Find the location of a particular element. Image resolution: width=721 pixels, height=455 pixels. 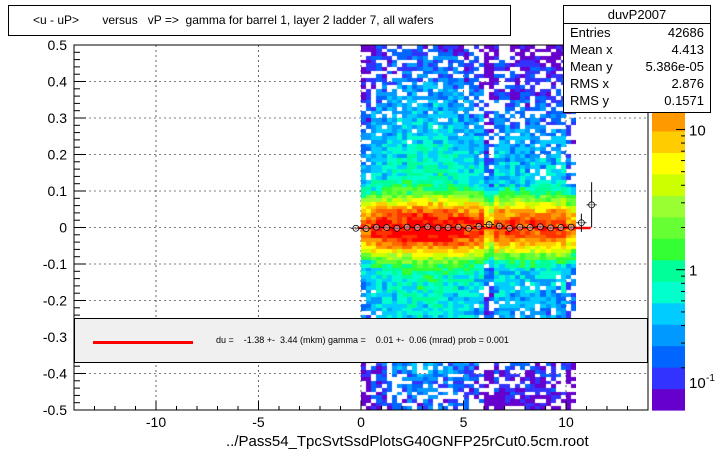

palette-tick-label: 1 is located at coordinates (693, 271).